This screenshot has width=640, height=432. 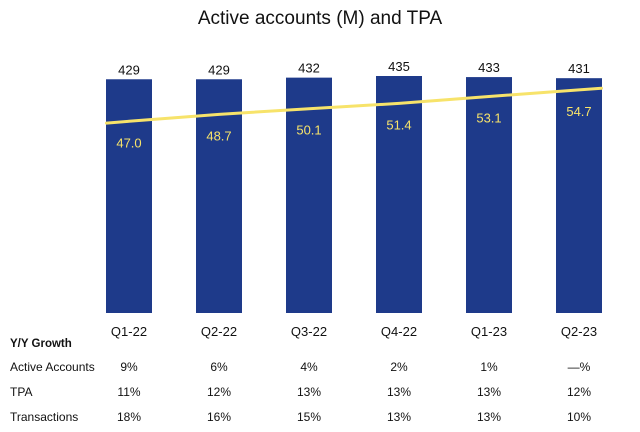 What do you see at coordinates (579, 331) in the screenshot?
I see `x-tick-label: Q2-23` at bounding box center [579, 331].